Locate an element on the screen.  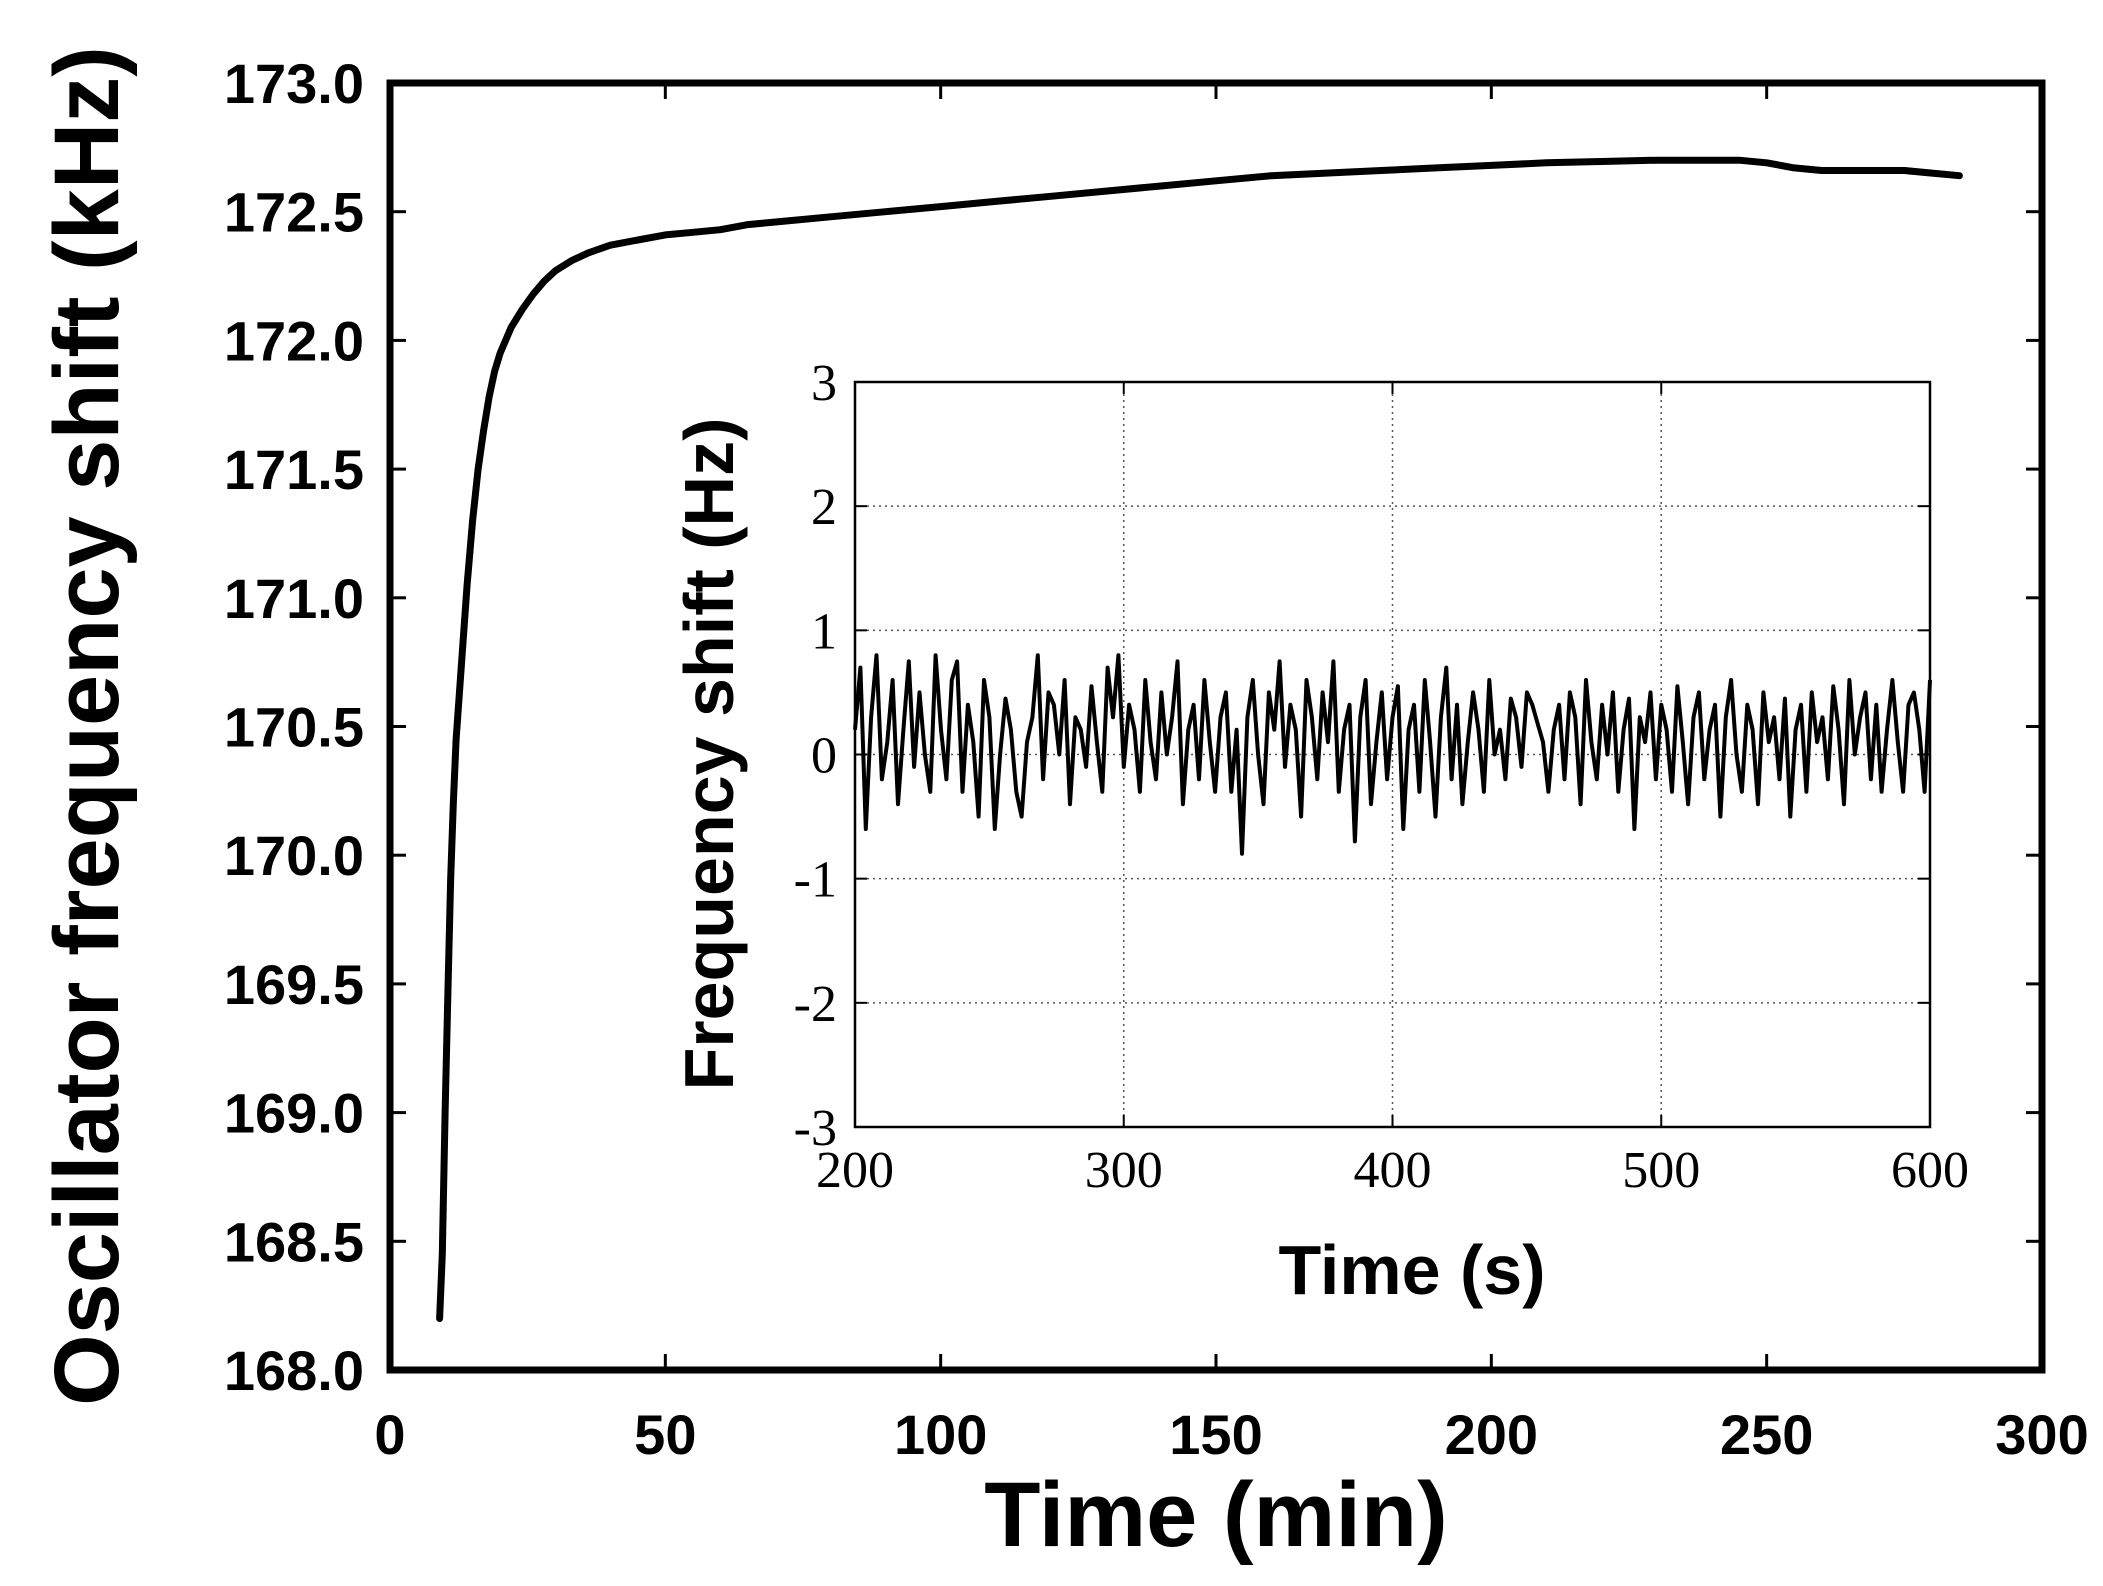
inset-x-tick-labels: 200 300 400 500 600 is located at coordinates (1392, 1170).